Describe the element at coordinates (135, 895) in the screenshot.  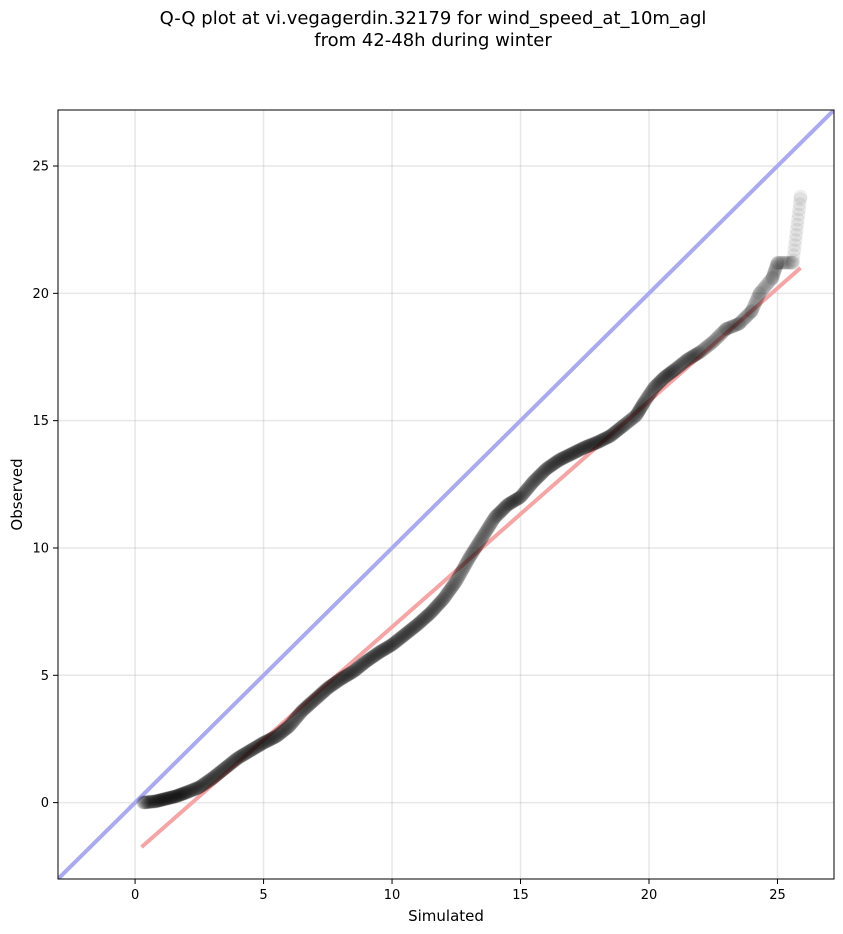
I see `x-tick-label: 0` at that location.